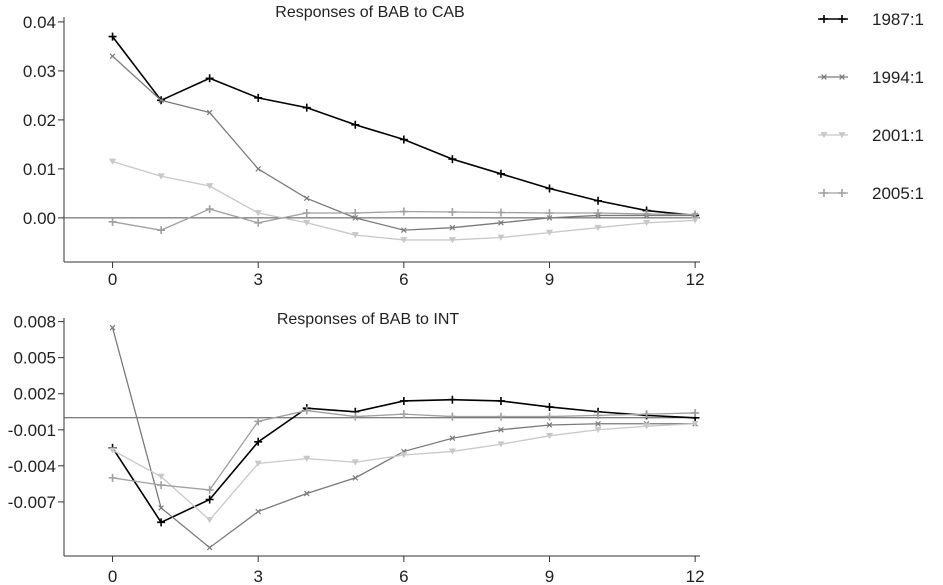 This screenshot has height=585, width=943. What do you see at coordinates (39, 71) in the screenshot?
I see `y-tick-label: 0.03` at bounding box center [39, 71].